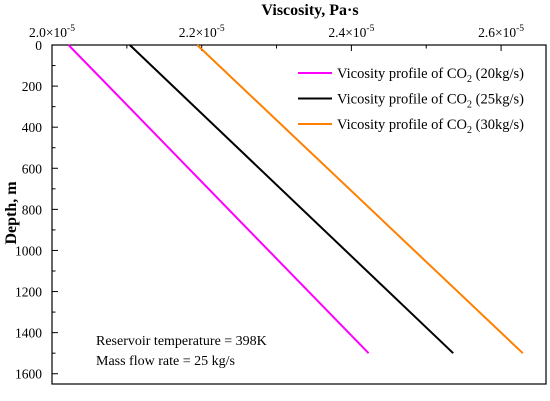 Image resolution: width=550 pixels, height=401 pixels. I want to click on annotation-2: Mass flow rate = 25 kg/s, so click(165, 361).